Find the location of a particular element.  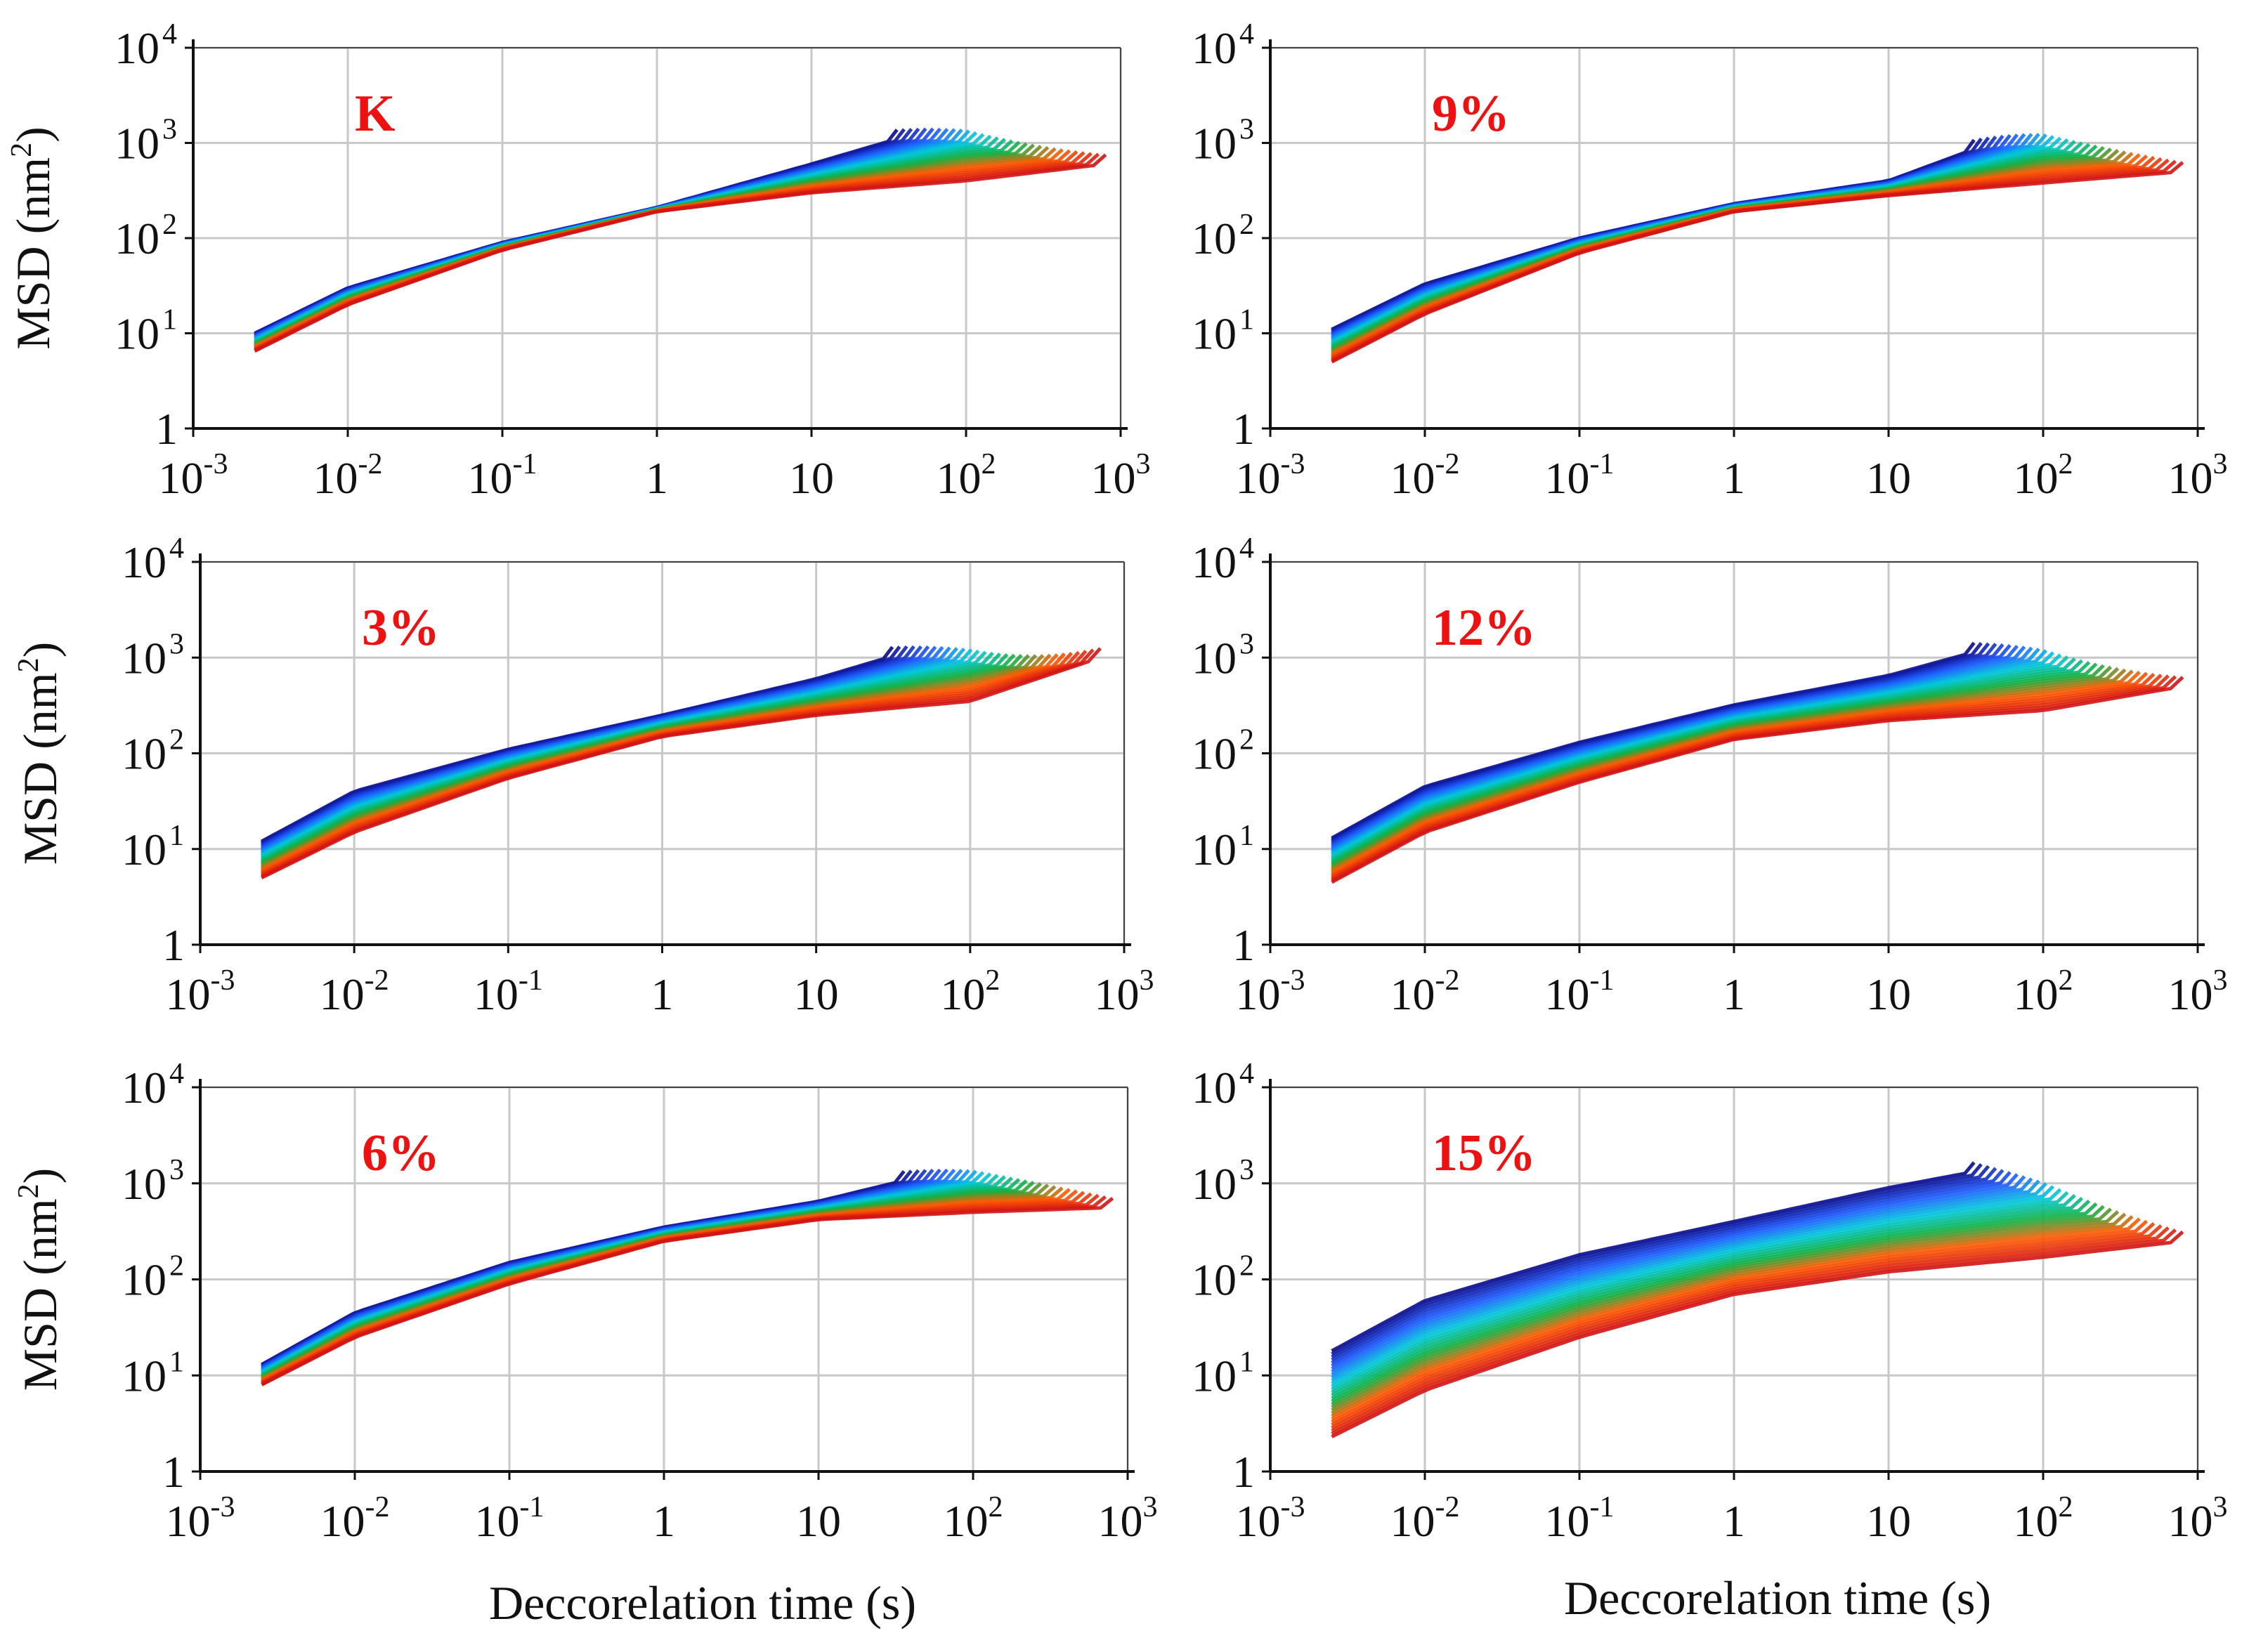

x-axis-label-right: Deccorelation time (s) is located at coordinates (1777, 1598).